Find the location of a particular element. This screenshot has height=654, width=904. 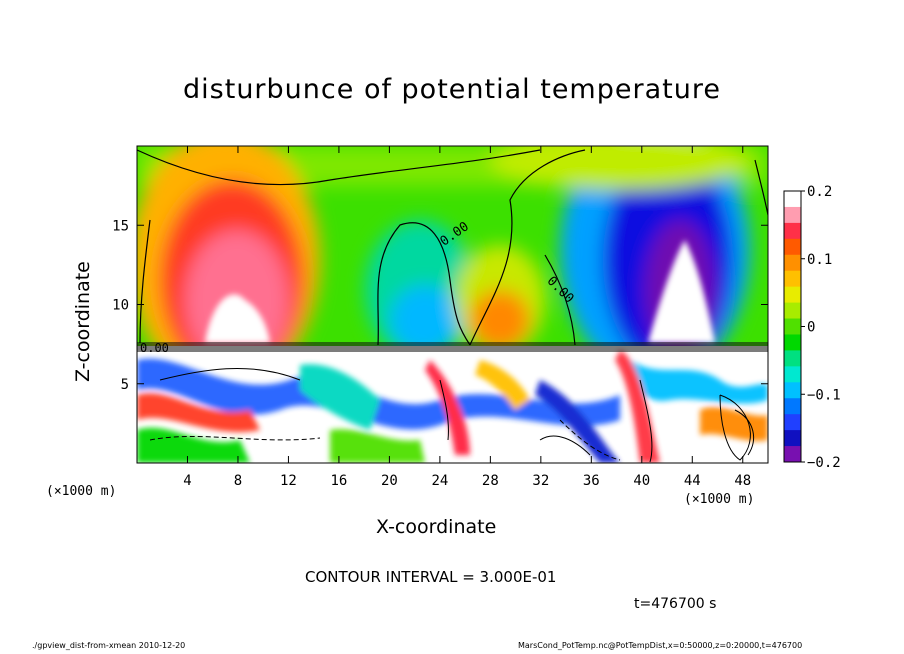

y-tick-label: 10 is located at coordinates (120, 306).